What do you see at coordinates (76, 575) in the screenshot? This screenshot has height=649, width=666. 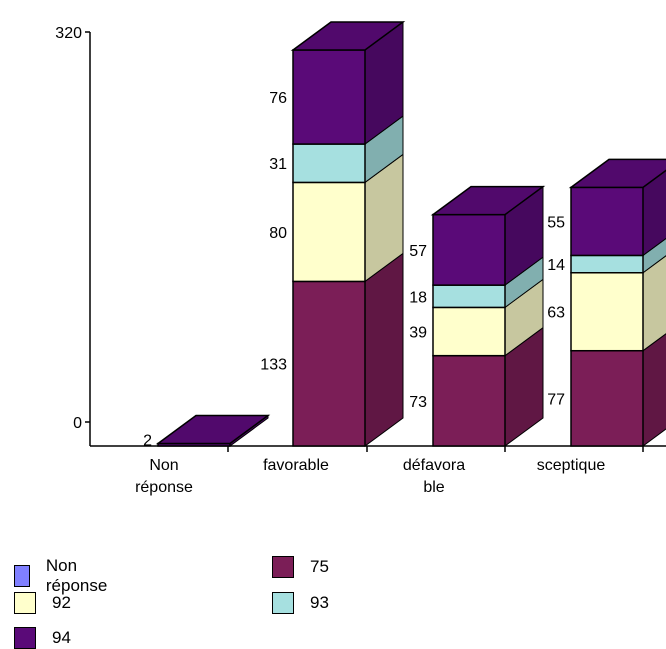 I see `legend-label: Non réponse` at bounding box center [76, 575].